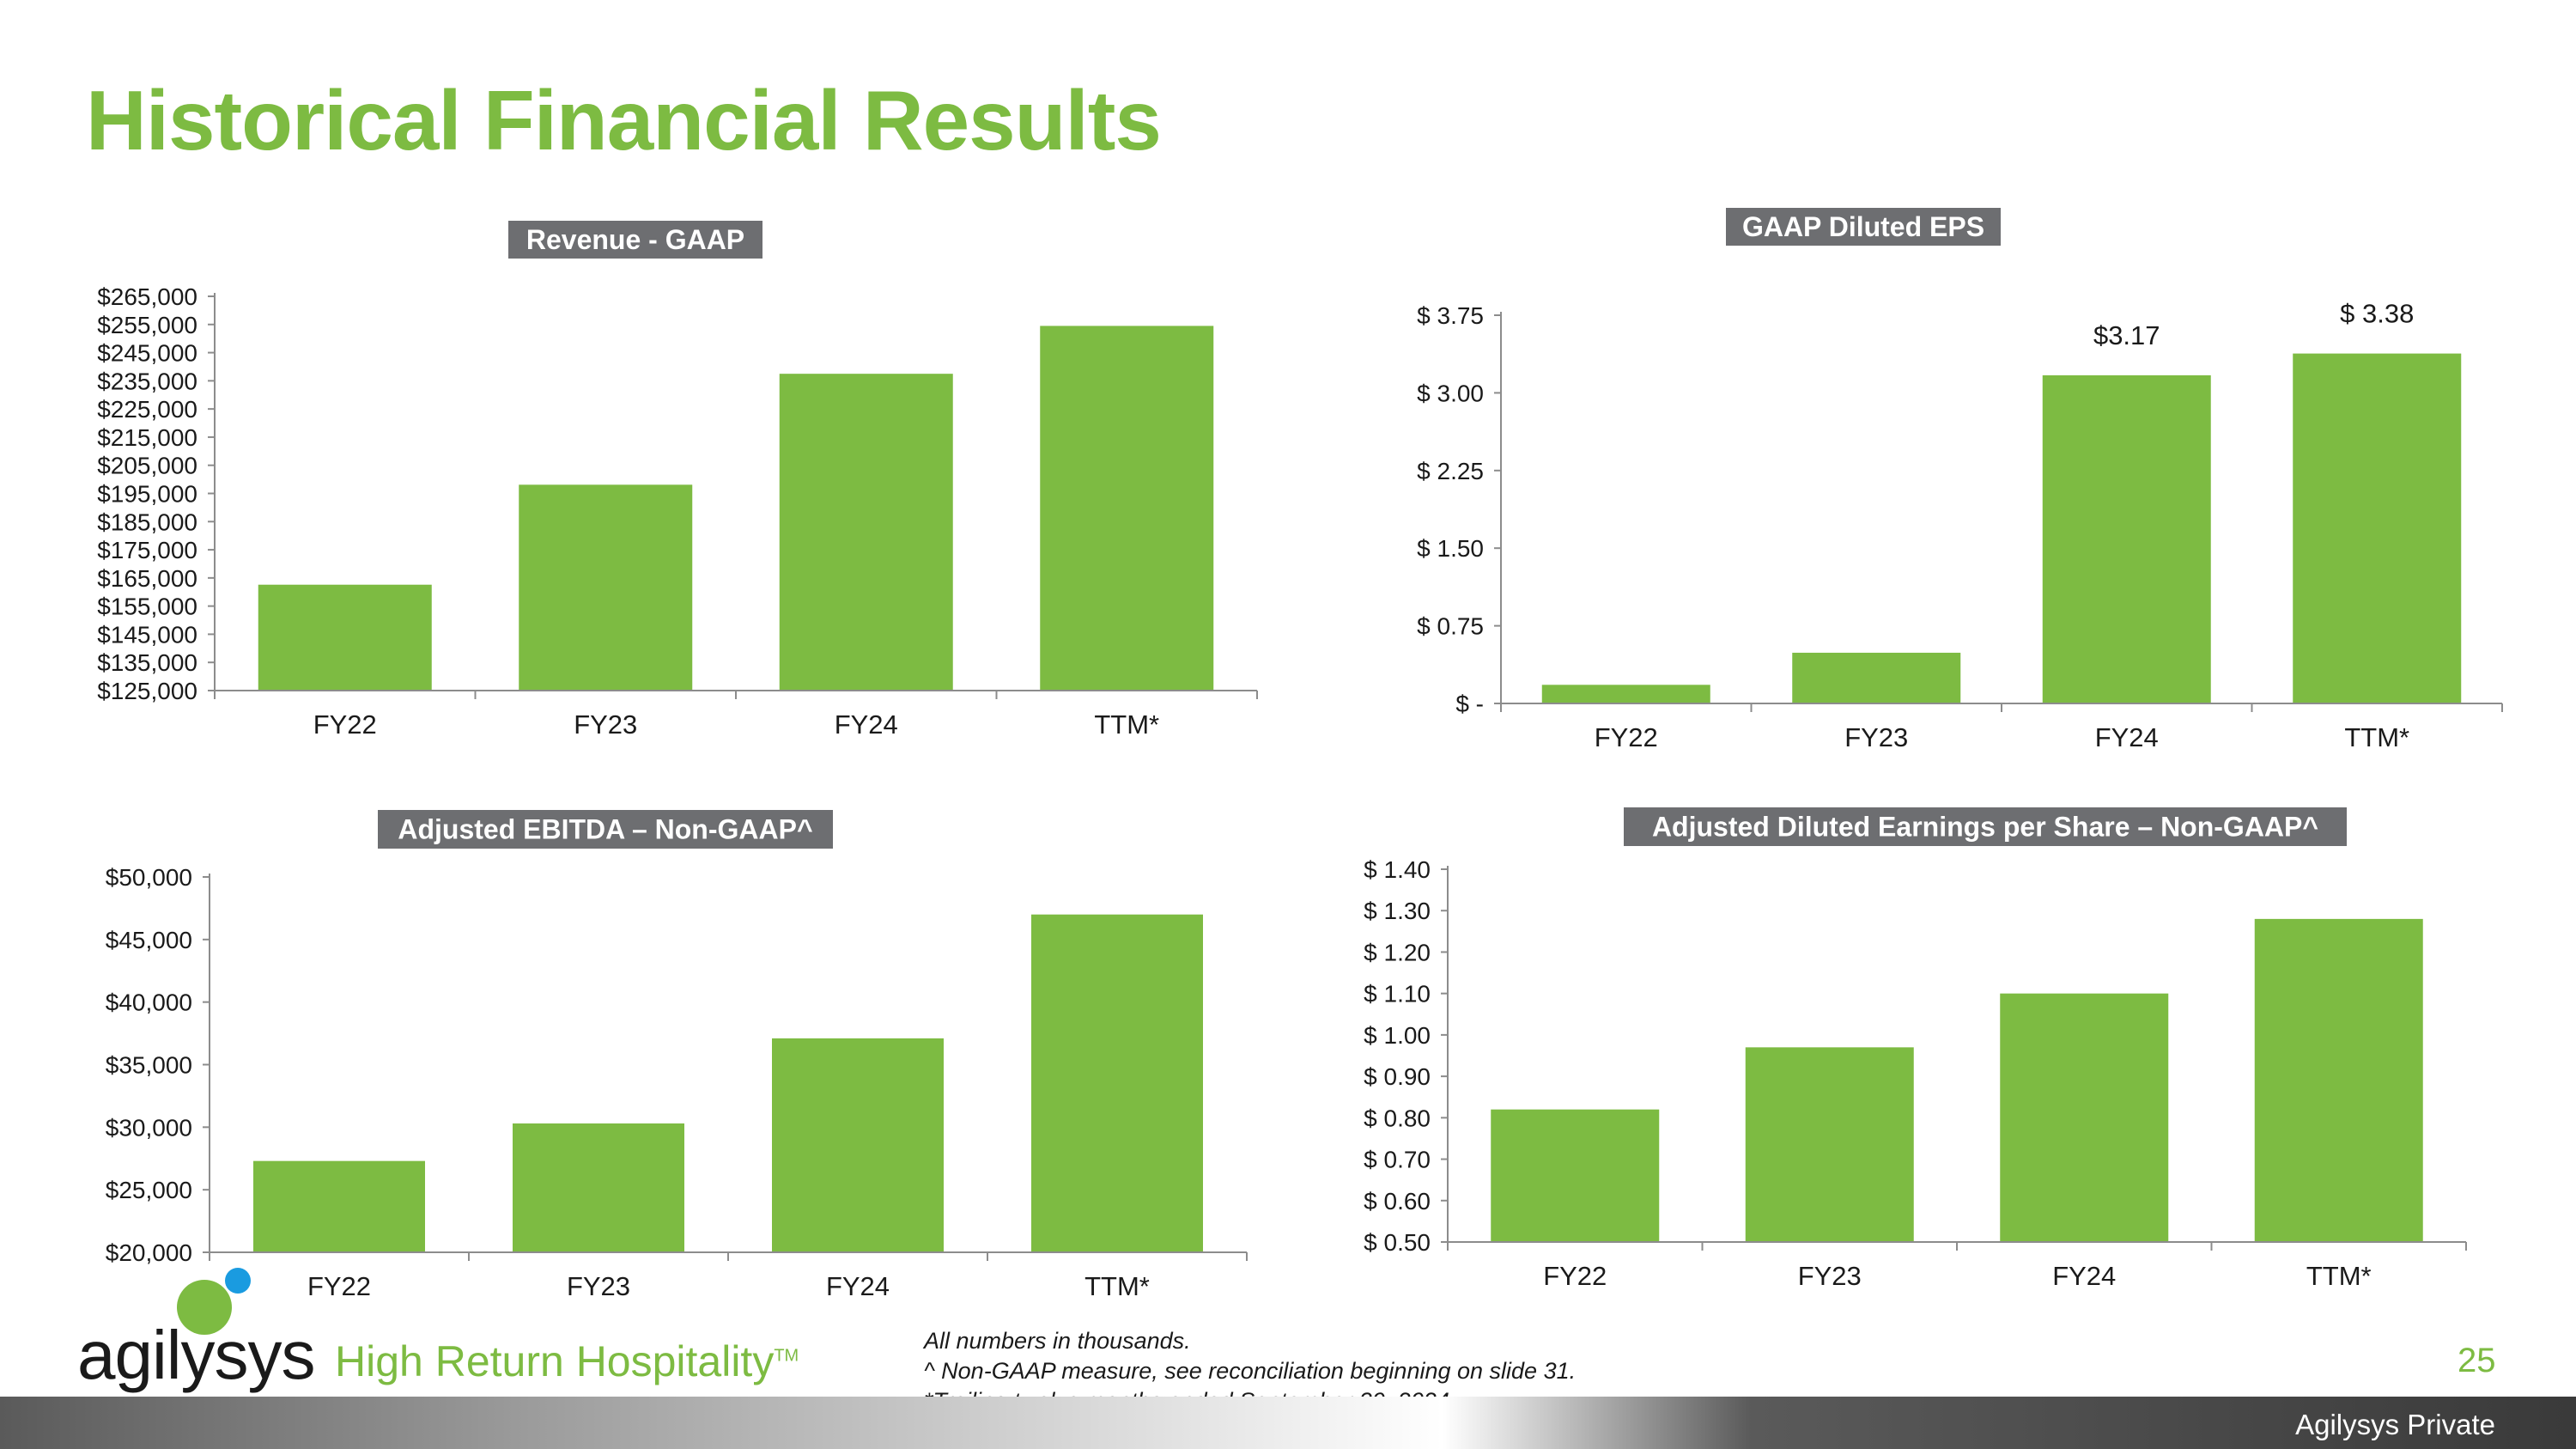 This screenshot has height=1449, width=2576. I want to click on y-tick-label: $ 0.90, so click(1397, 1076).